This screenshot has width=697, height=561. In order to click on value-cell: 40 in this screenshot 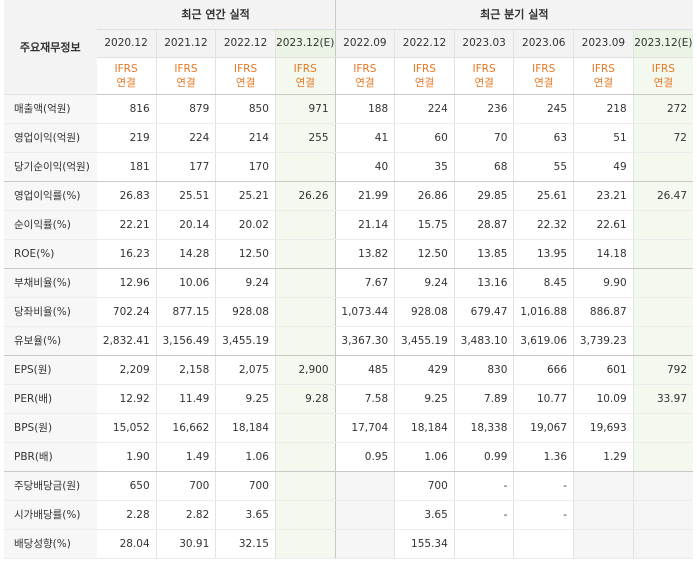, I will do `click(364, 167)`.